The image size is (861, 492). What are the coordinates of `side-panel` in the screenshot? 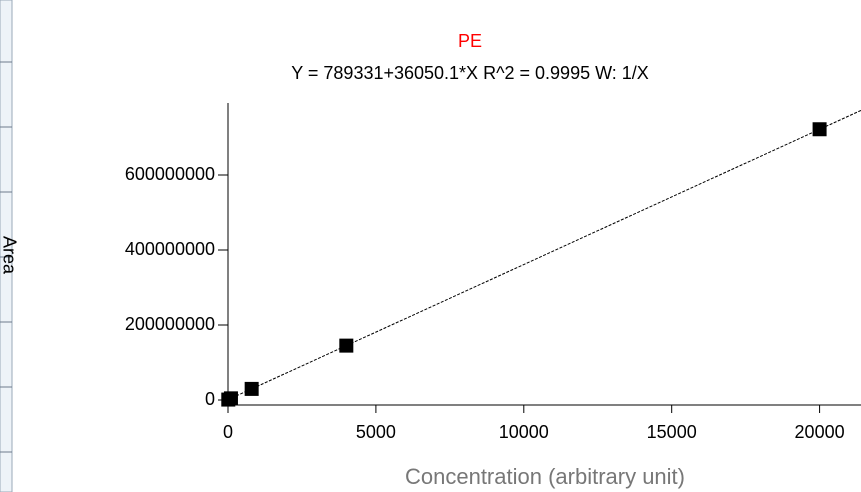 It's located at (6, 246).